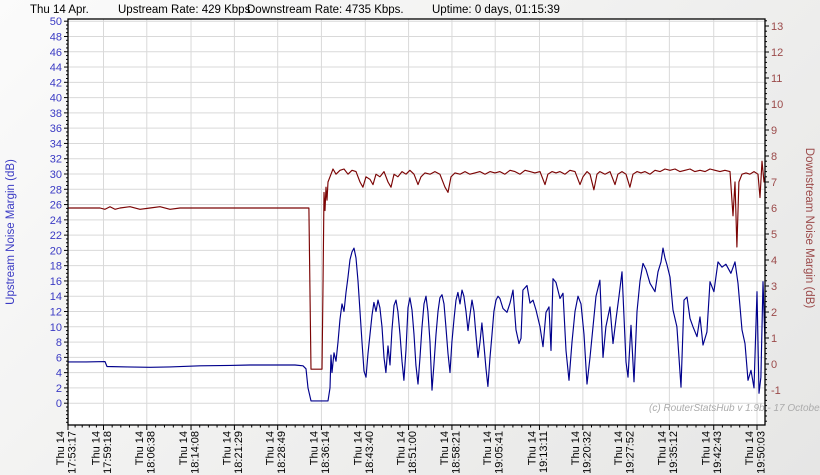  What do you see at coordinates (774, 131) in the screenshot?
I see `right-axis-tick-label: 9` at bounding box center [774, 131].